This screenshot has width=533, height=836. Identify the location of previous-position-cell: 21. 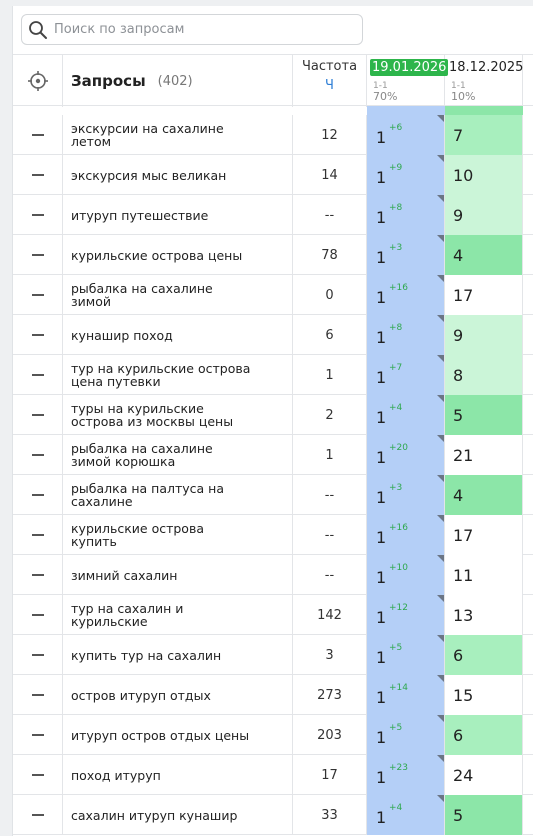
(484, 455).